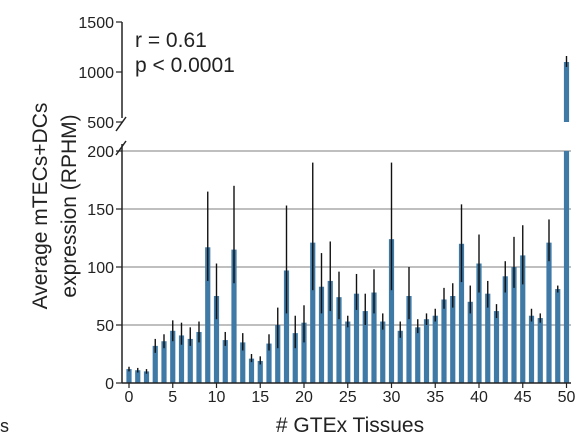 Image resolution: width=587 pixels, height=441 pixels. I want to click on stat-r: r = 0.61, so click(171, 40).